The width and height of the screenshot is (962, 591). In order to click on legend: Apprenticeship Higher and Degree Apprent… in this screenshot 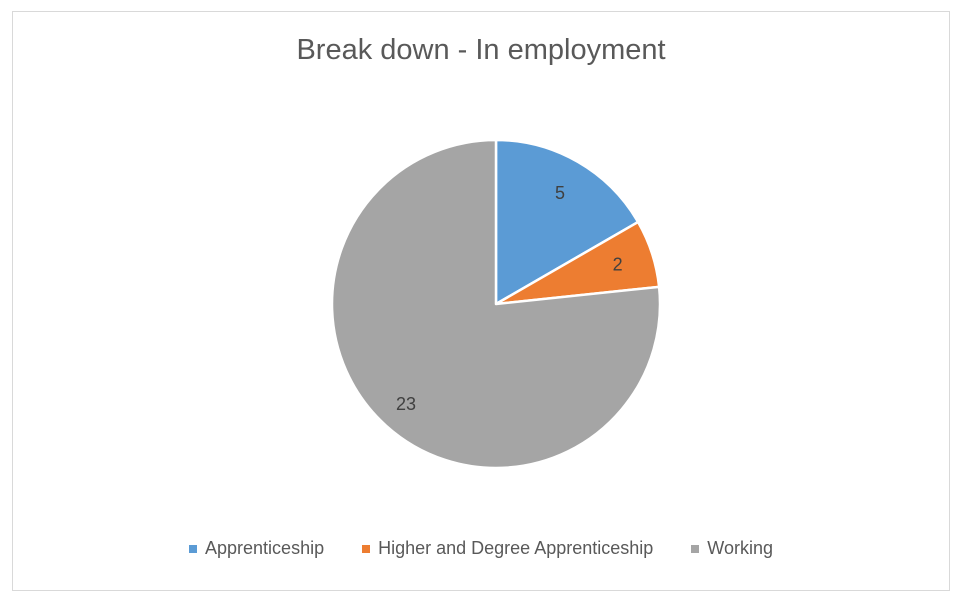, I will do `click(481, 548)`.